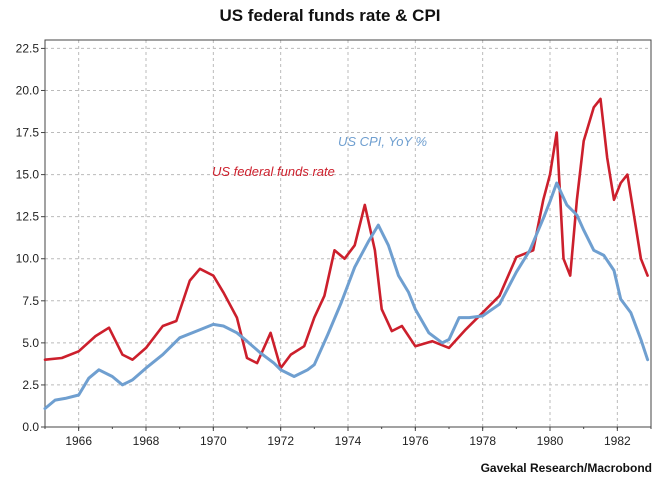  I want to click on y-tick-label: 2.5, so click(30, 385).